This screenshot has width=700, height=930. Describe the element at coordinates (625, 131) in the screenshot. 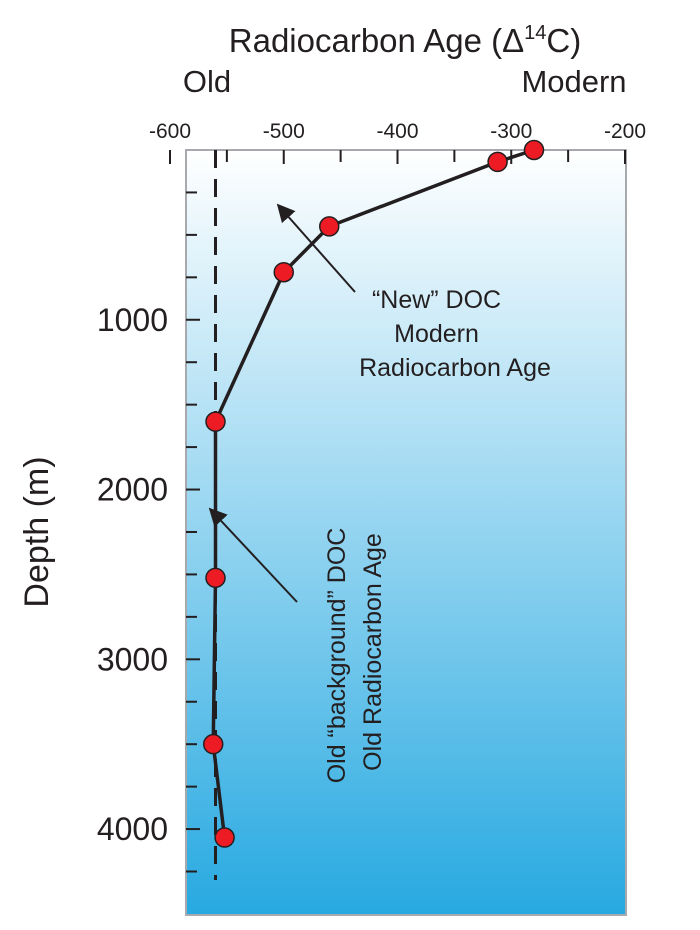

I see `x-tick-label: -200` at that location.